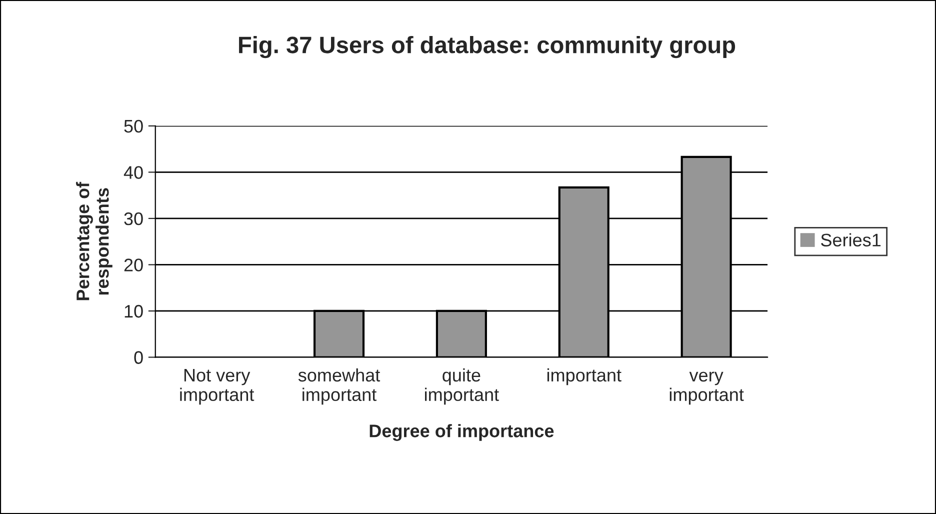 The width and height of the screenshot is (936, 514). What do you see at coordinates (462, 432) in the screenshot?
I see `x-axis-title: Degree of importance` at bounding box center [462, 432].